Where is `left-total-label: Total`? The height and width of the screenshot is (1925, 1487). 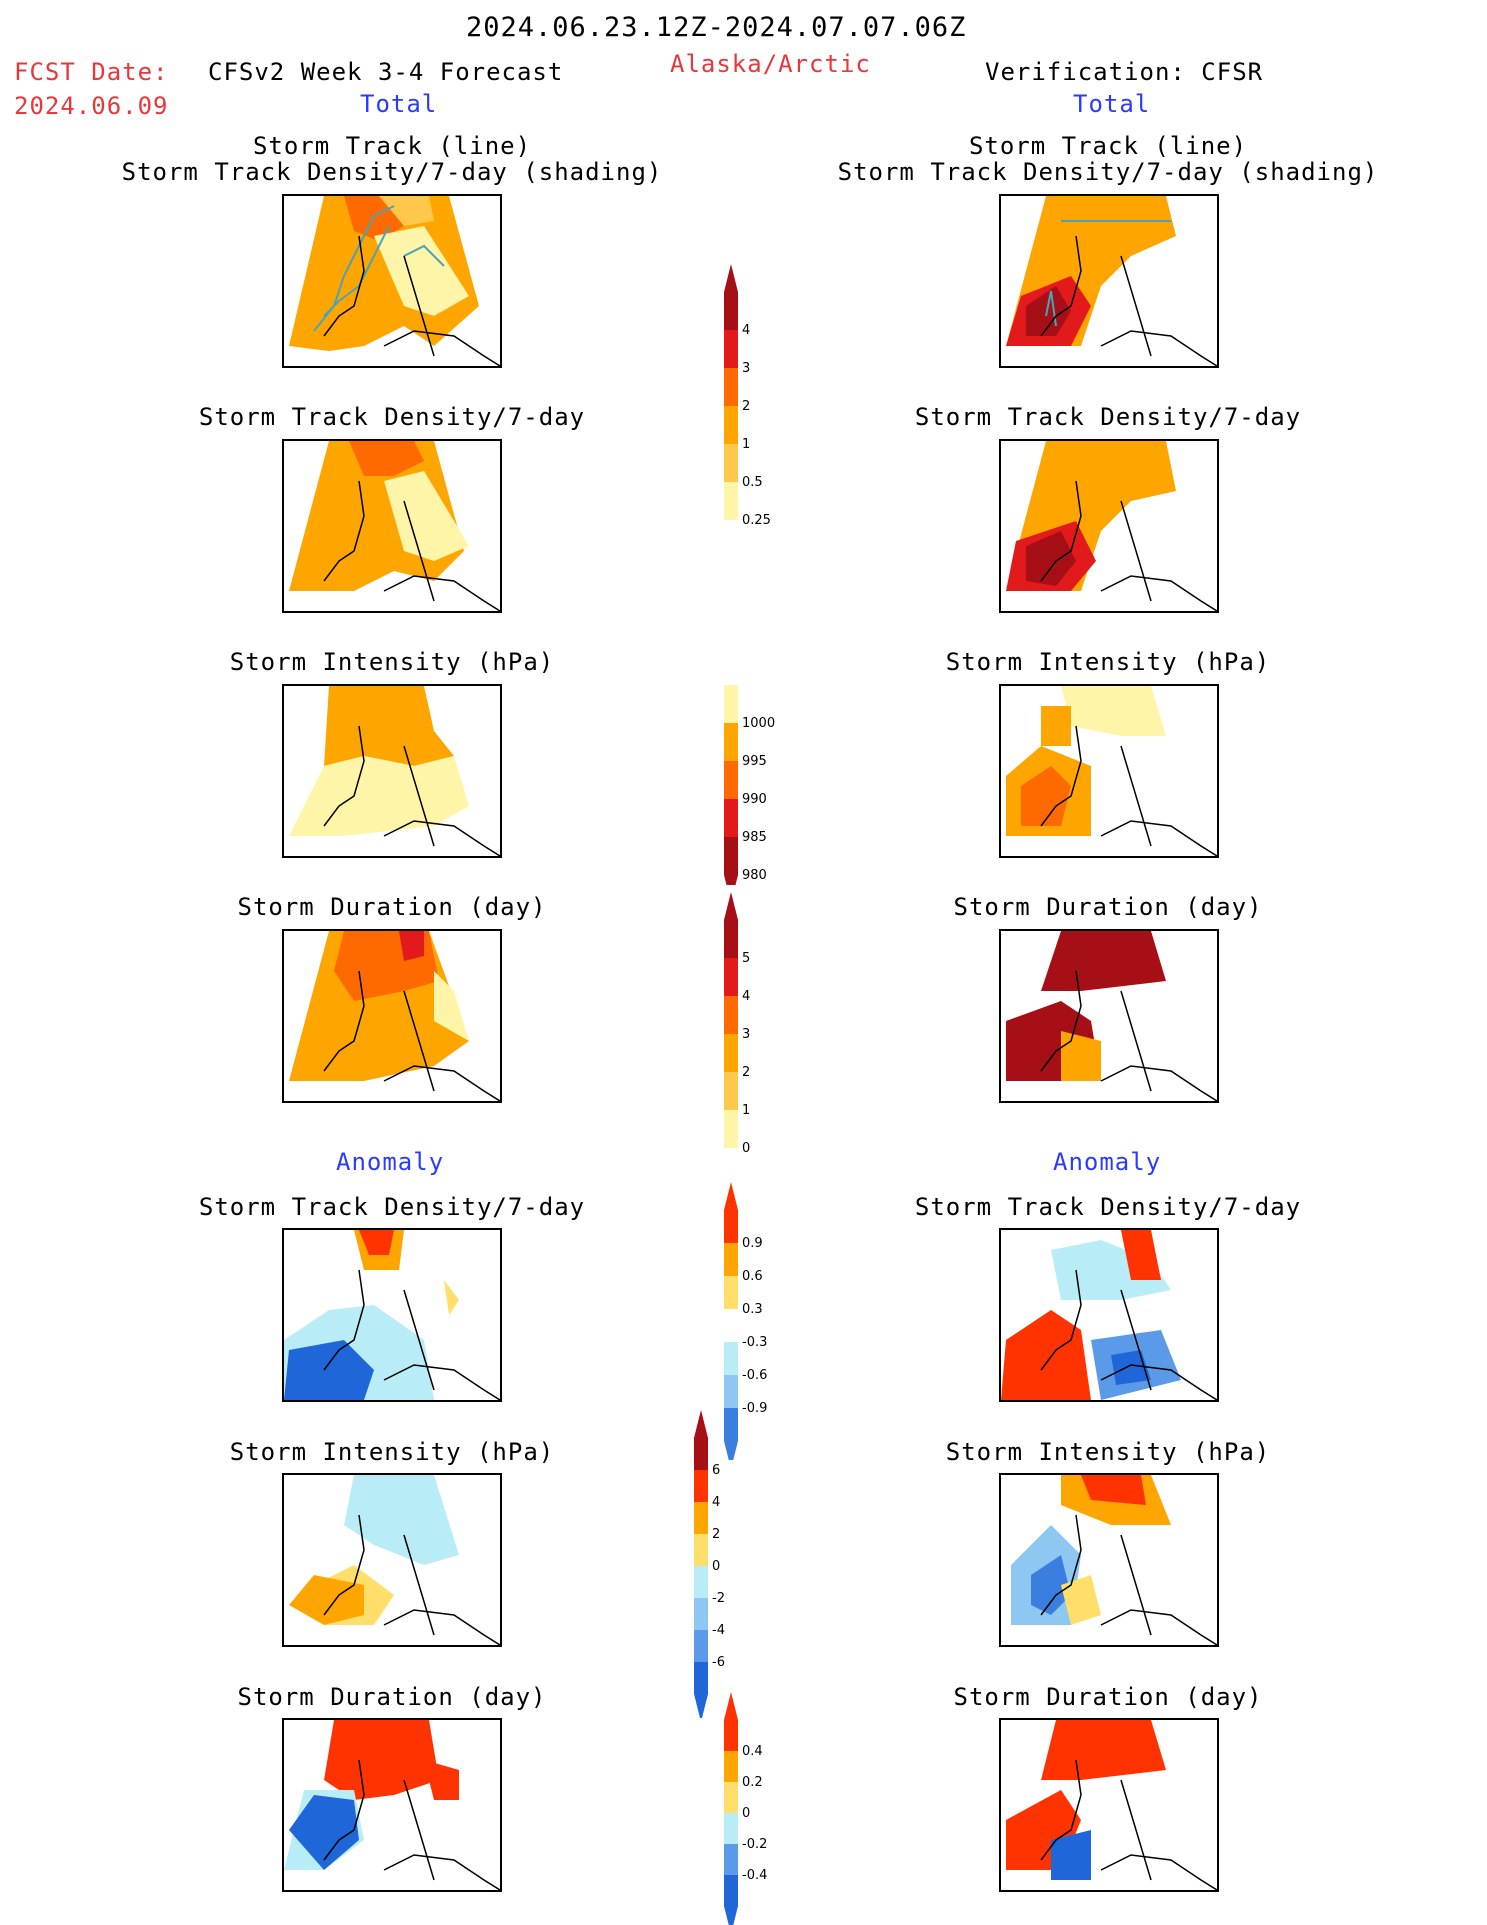
left-total-label: Total is located at coordinates (399, 104).